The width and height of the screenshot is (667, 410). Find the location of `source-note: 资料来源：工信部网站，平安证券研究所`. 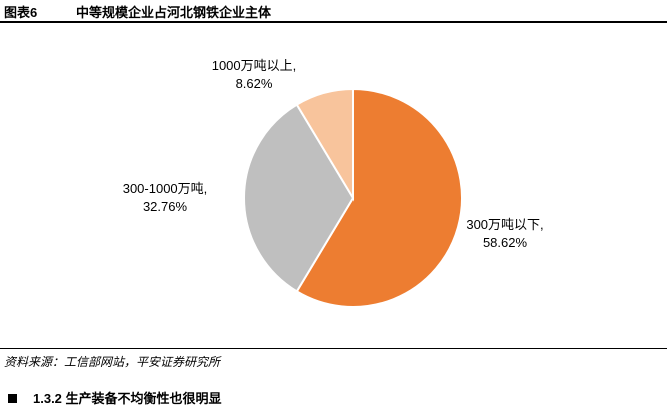

source-note: 资料来源：工信部网站，平安证券研究所 is located at coordinates (112, 362).